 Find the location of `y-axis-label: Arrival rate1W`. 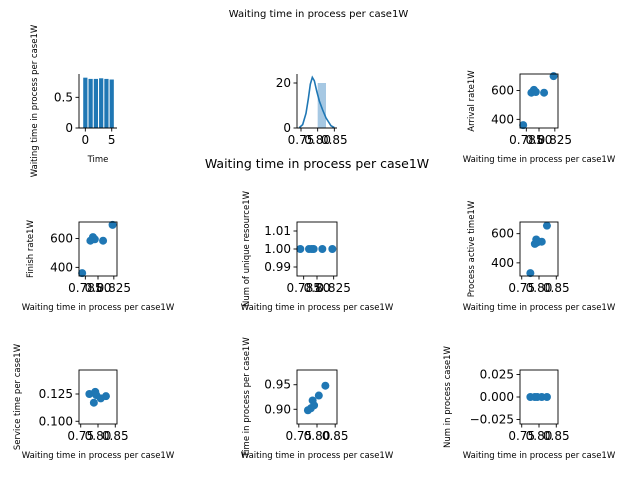

y-axis-label: Arrival rate1W is located at coordinates (472, 101).